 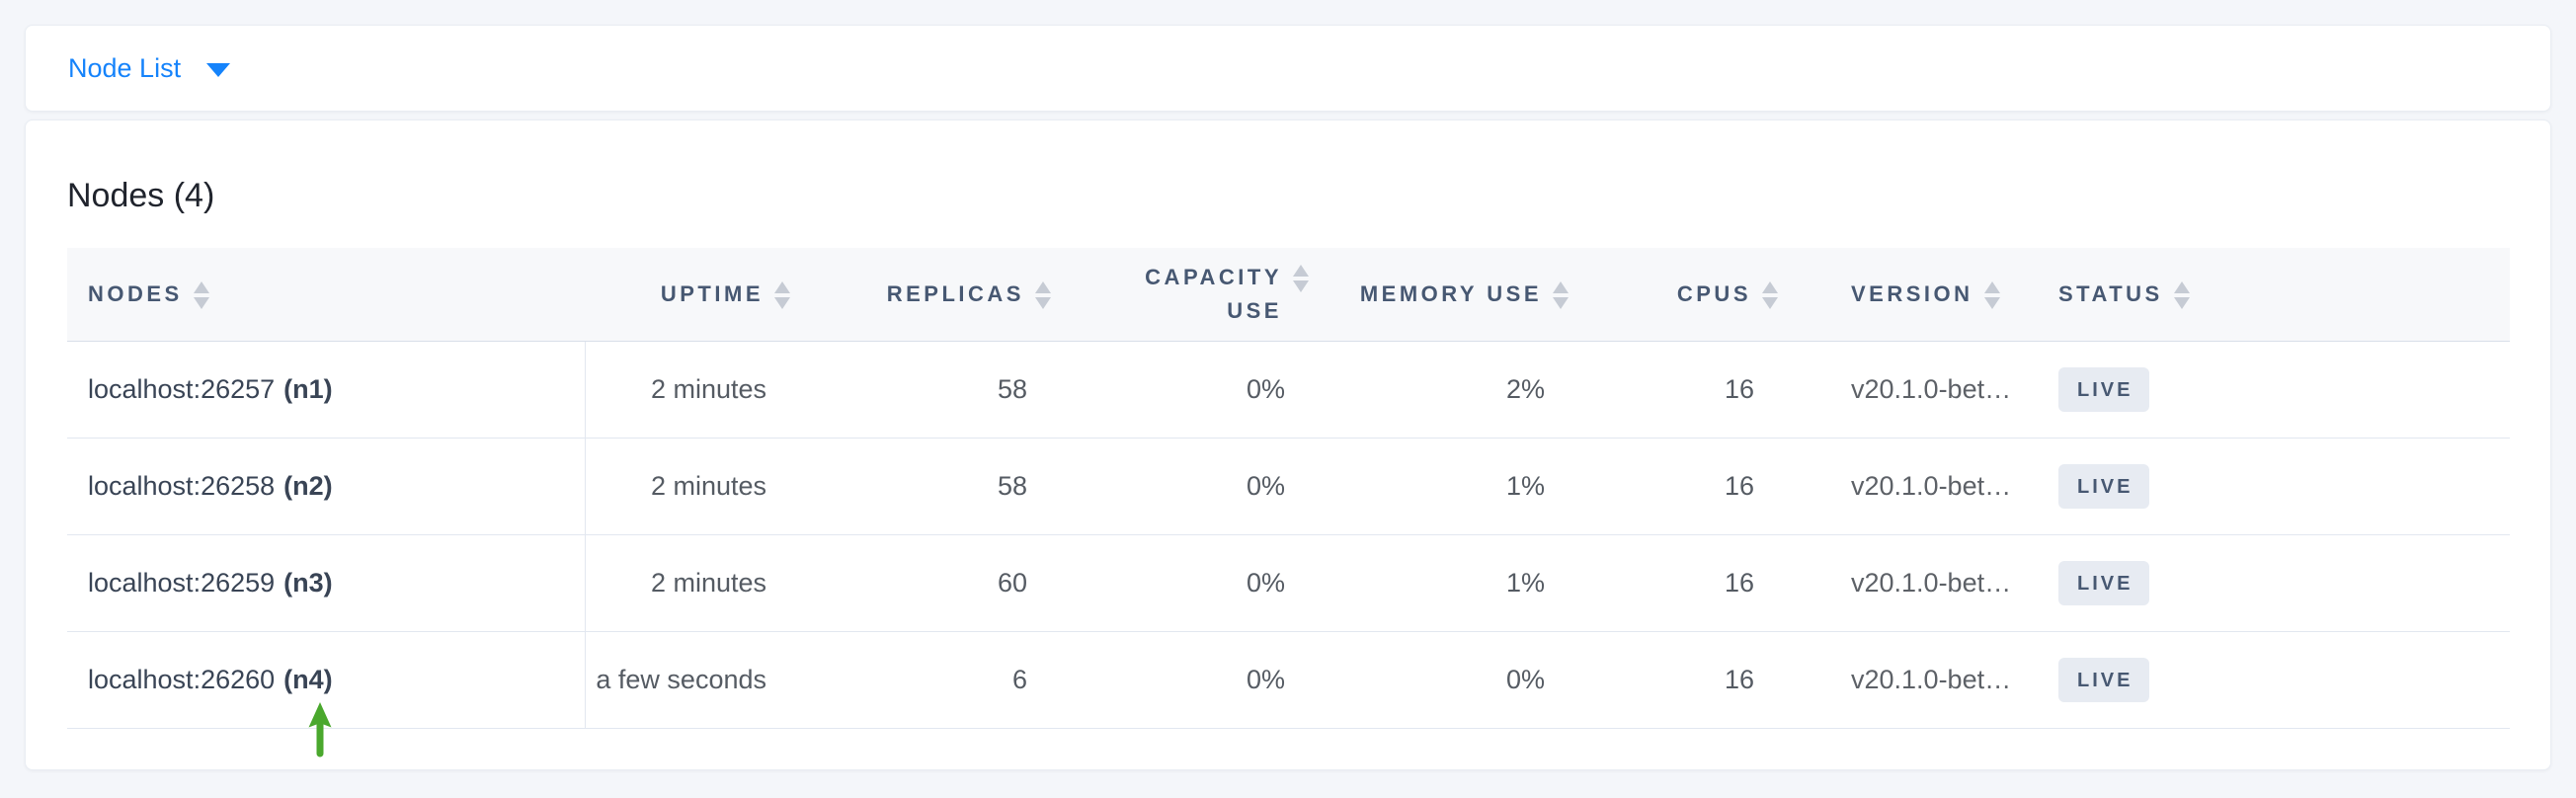 What do you see at coordinates (955, 293) in the screenshot?
I see `column-header-label: REPLICAS` at bounding box center [955, 293].